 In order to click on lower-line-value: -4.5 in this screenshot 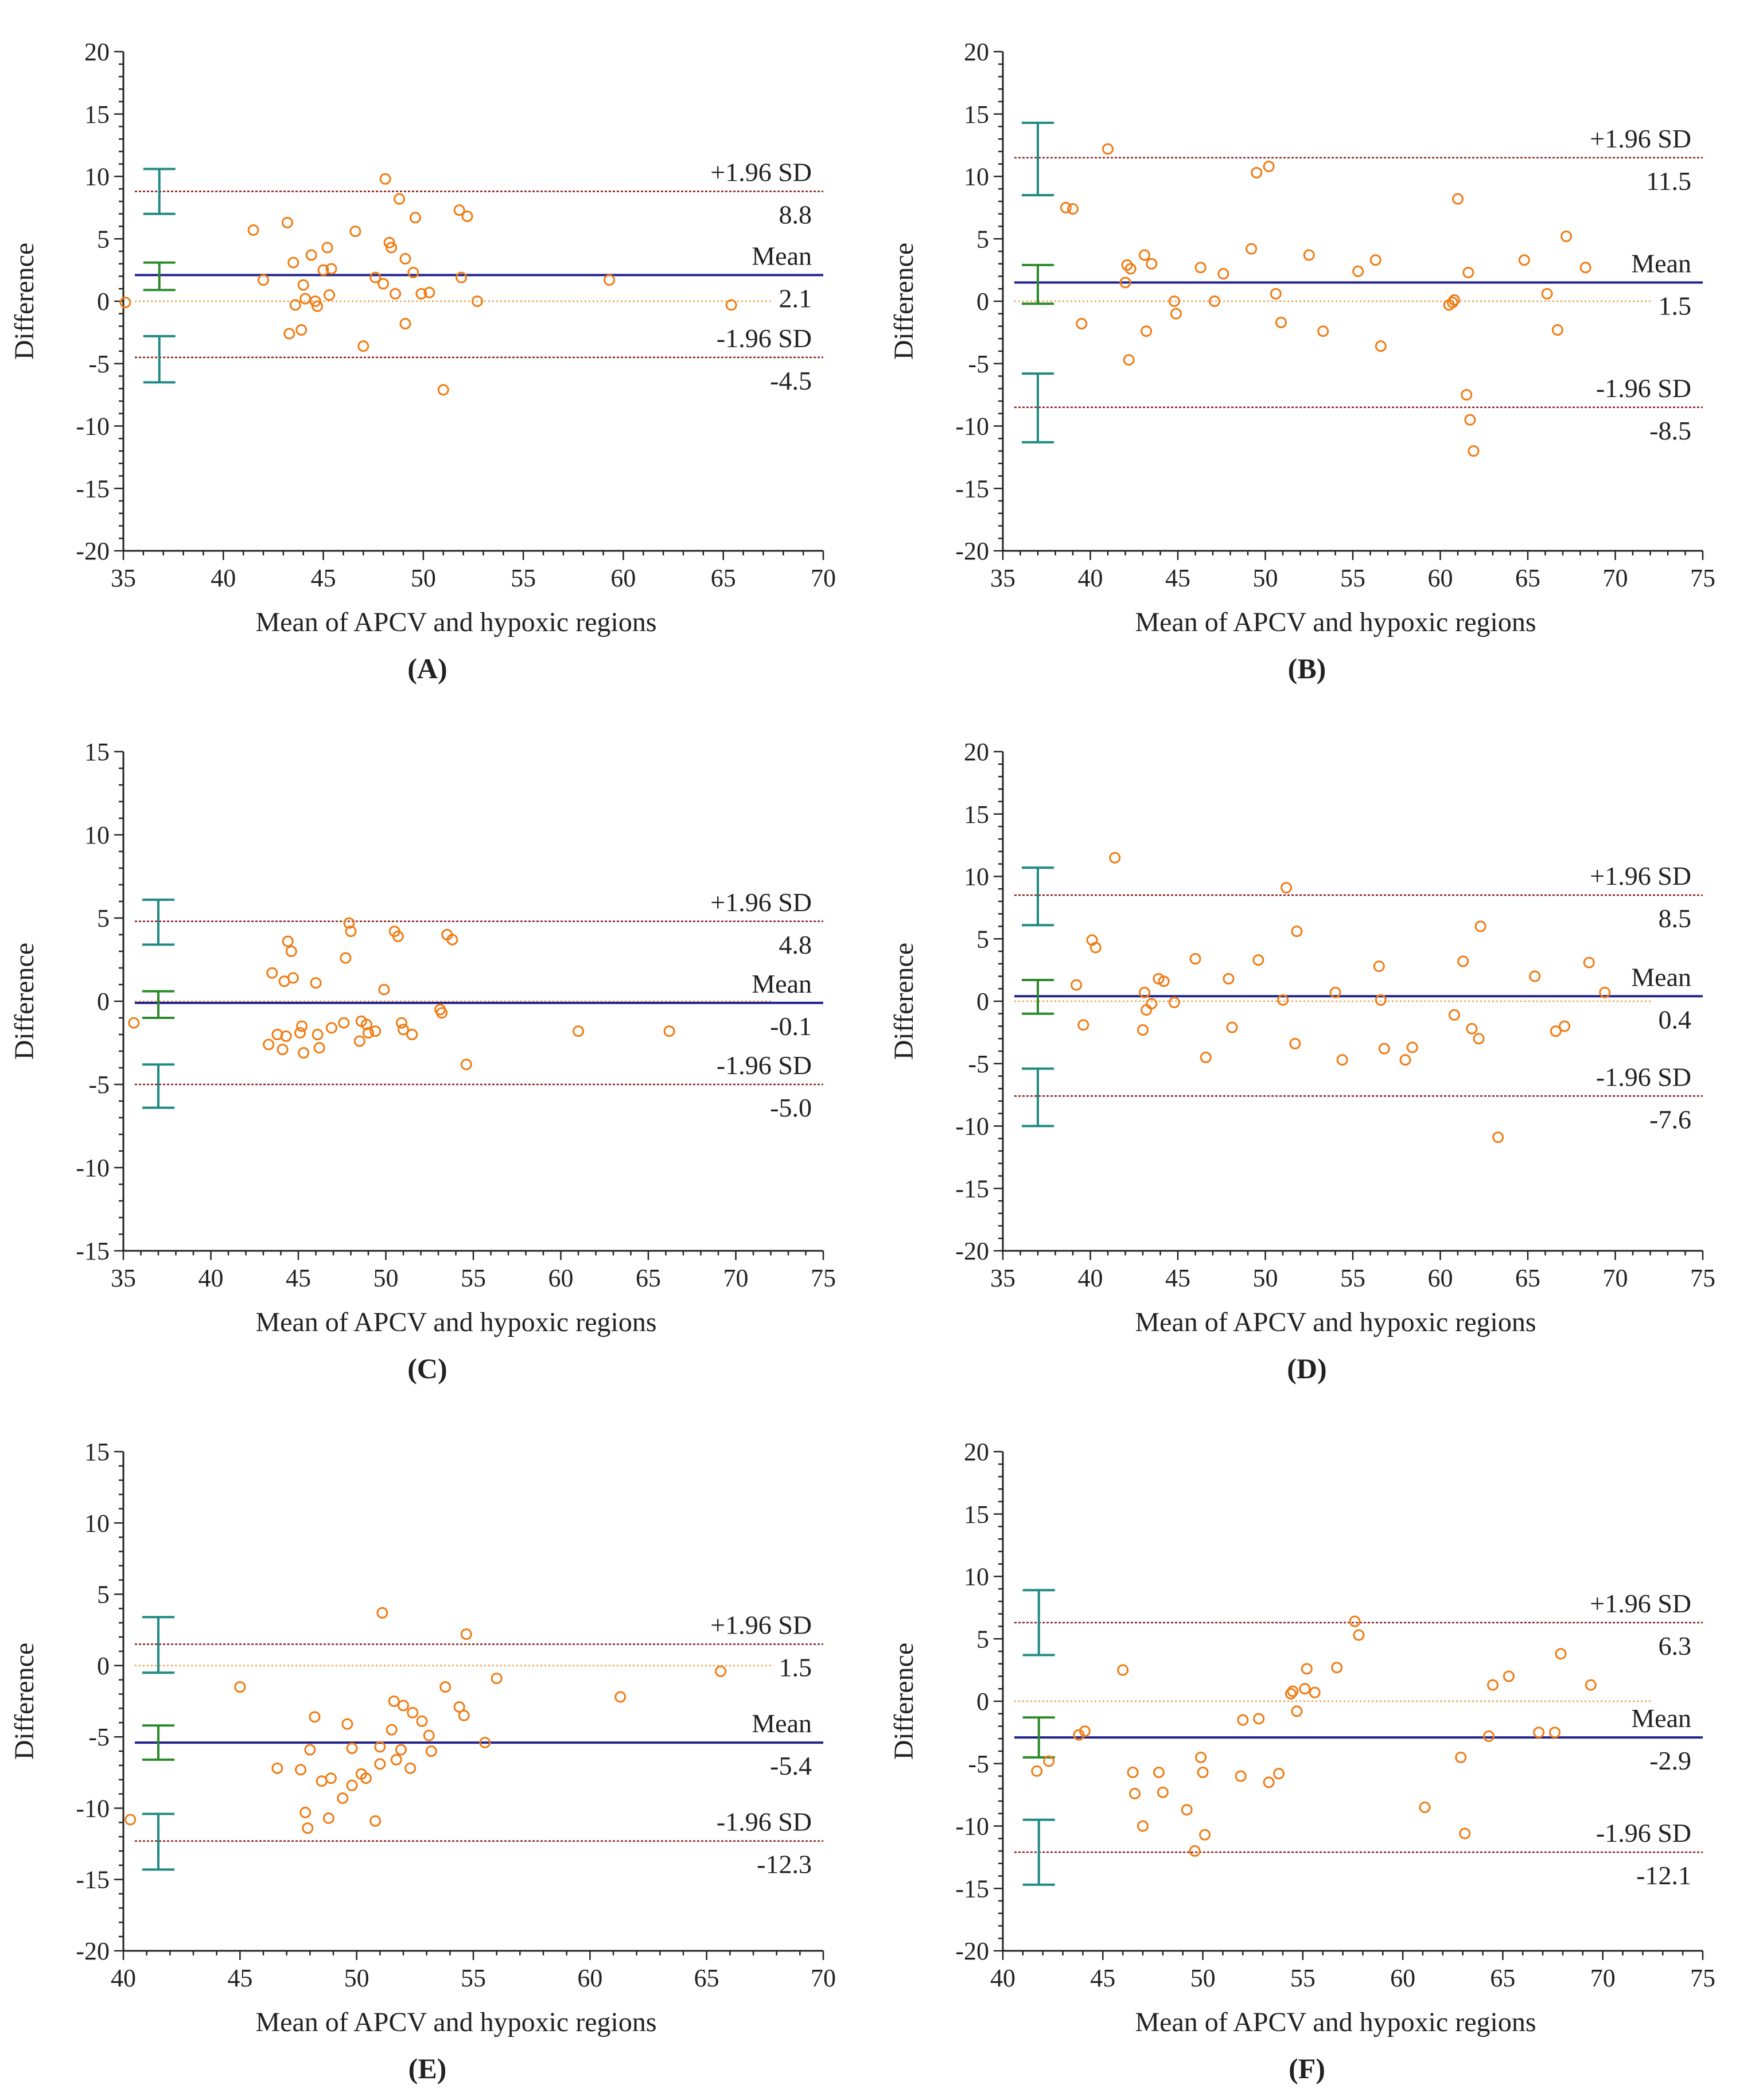, I will do `click(791, 380)`.